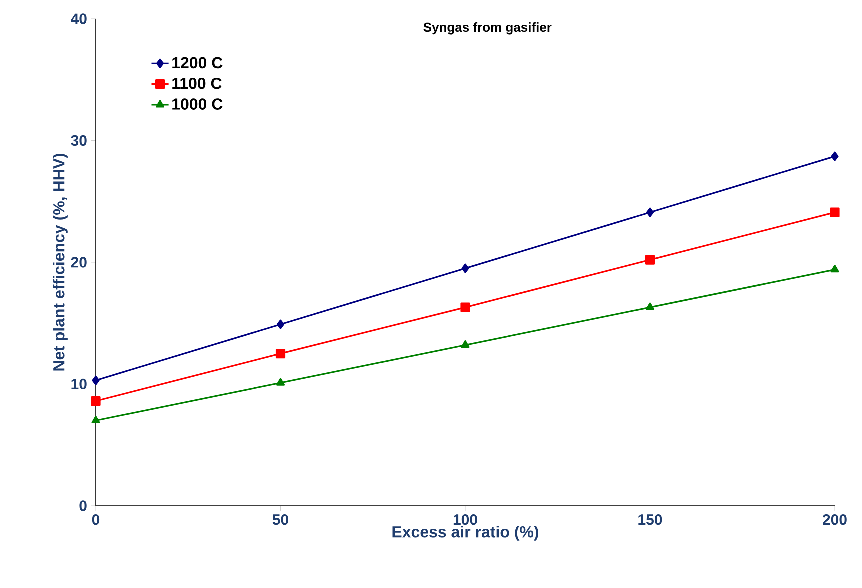  I want to click on x-tick-label: 150, so click(650, 520).